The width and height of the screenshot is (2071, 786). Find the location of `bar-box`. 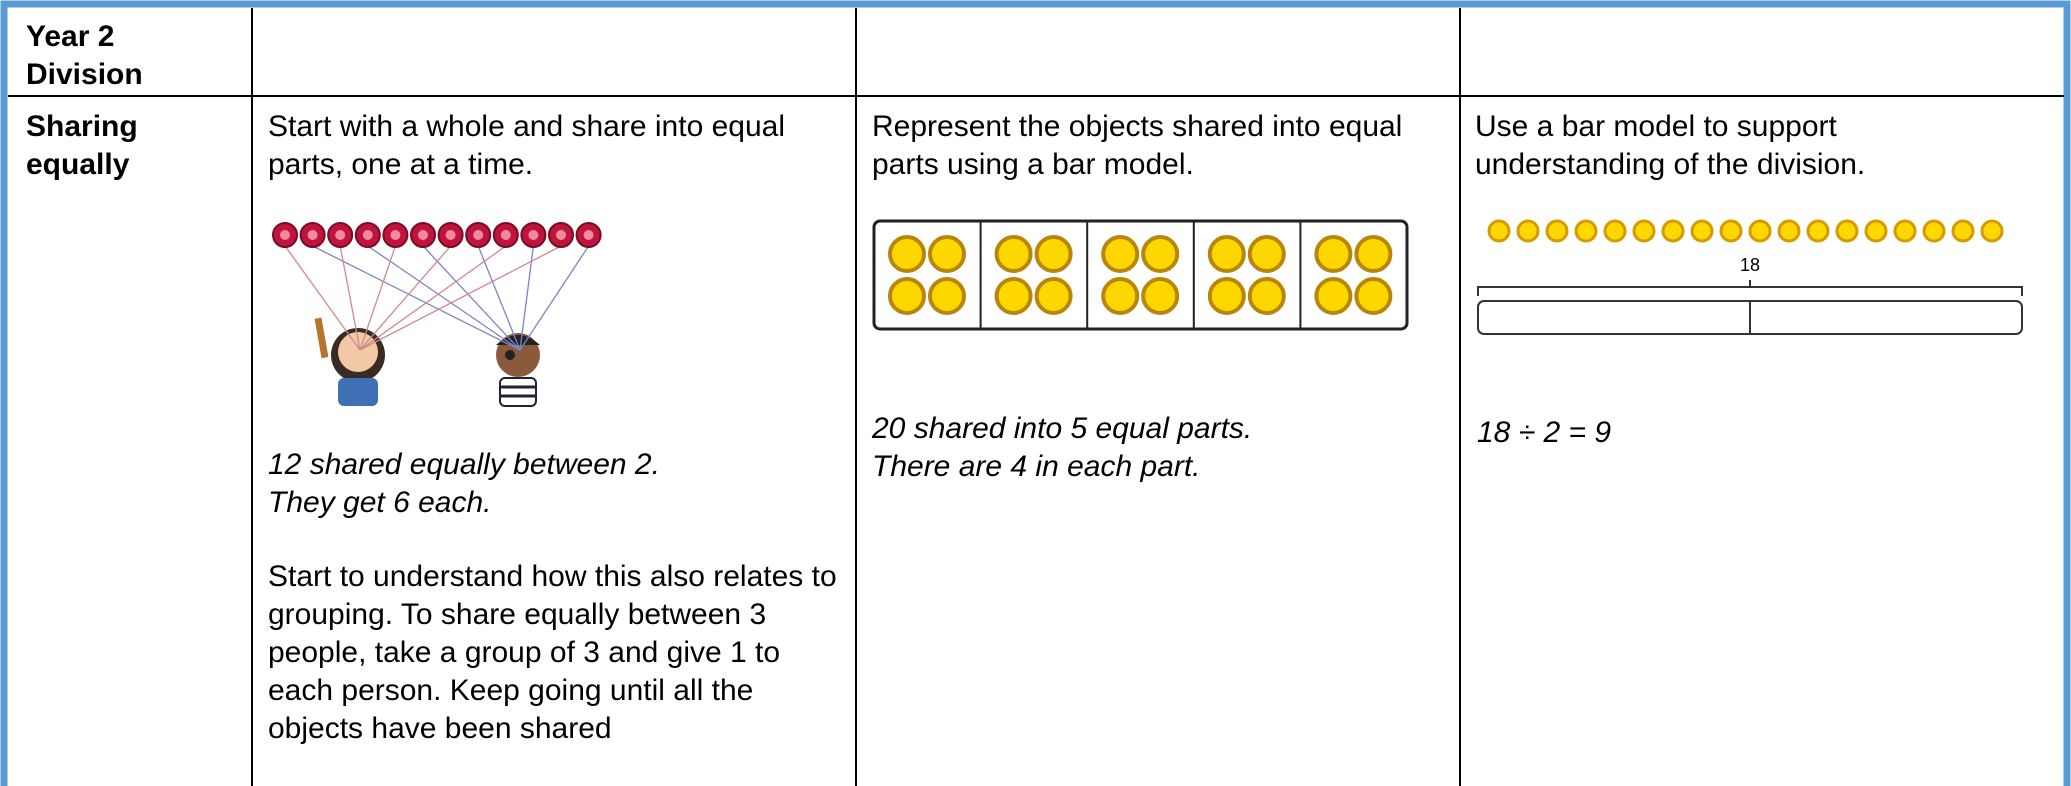

bar-box is located at coordinates (1140, 275).